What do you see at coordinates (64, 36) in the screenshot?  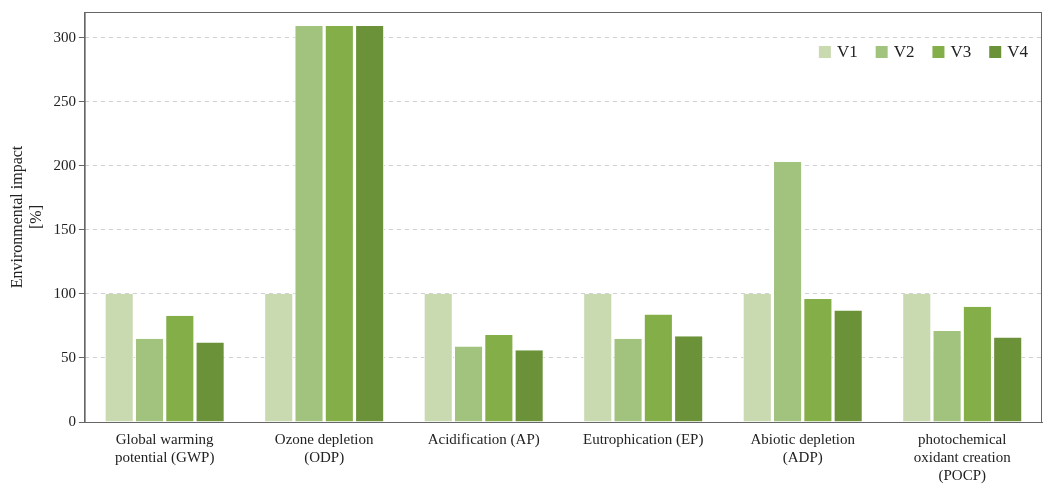 I see `y-tick-label: 300` at bounding box center [64, 36].